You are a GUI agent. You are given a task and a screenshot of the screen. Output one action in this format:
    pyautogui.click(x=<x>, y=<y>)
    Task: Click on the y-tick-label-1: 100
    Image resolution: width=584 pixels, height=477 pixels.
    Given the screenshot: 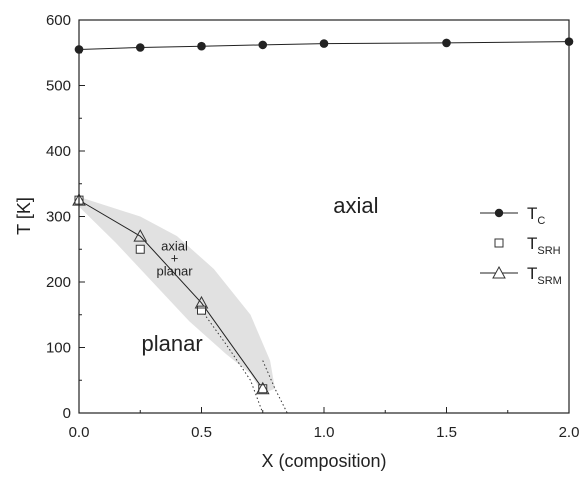 What is the action you would take?
    pyautogui.click(x=58, y=348)
    